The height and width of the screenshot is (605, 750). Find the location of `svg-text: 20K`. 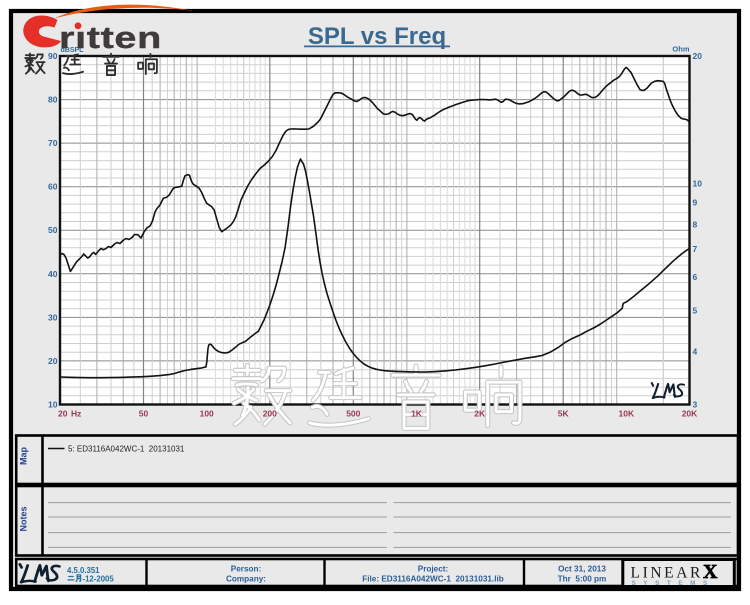

svg-text: 20K is located at coordinates (690, 413).